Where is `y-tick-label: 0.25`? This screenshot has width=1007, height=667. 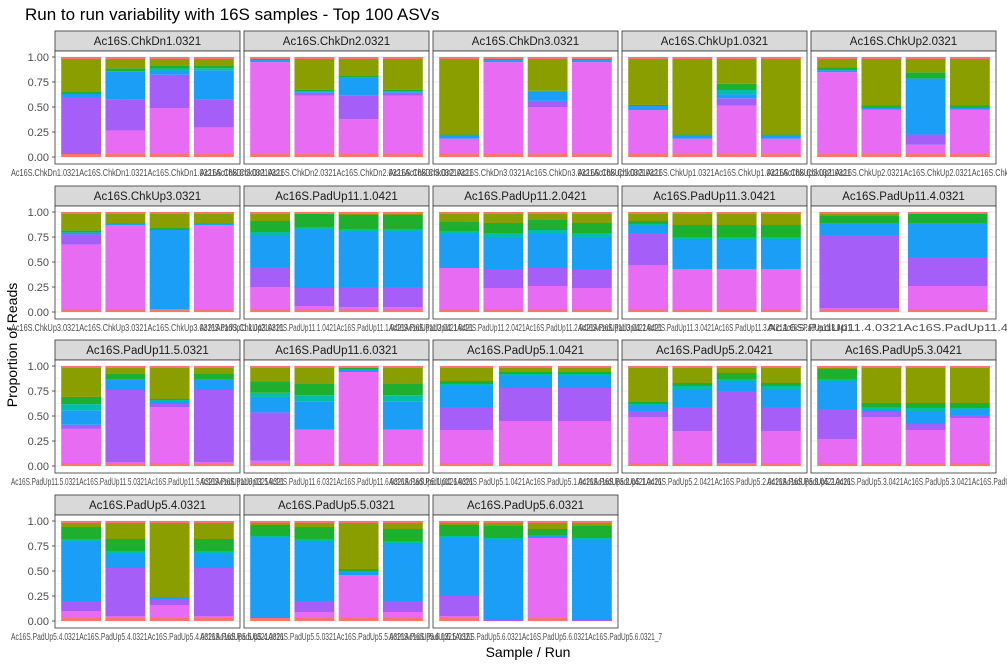 y-tick-label: 0.25 is located at coordinates (38, 442).